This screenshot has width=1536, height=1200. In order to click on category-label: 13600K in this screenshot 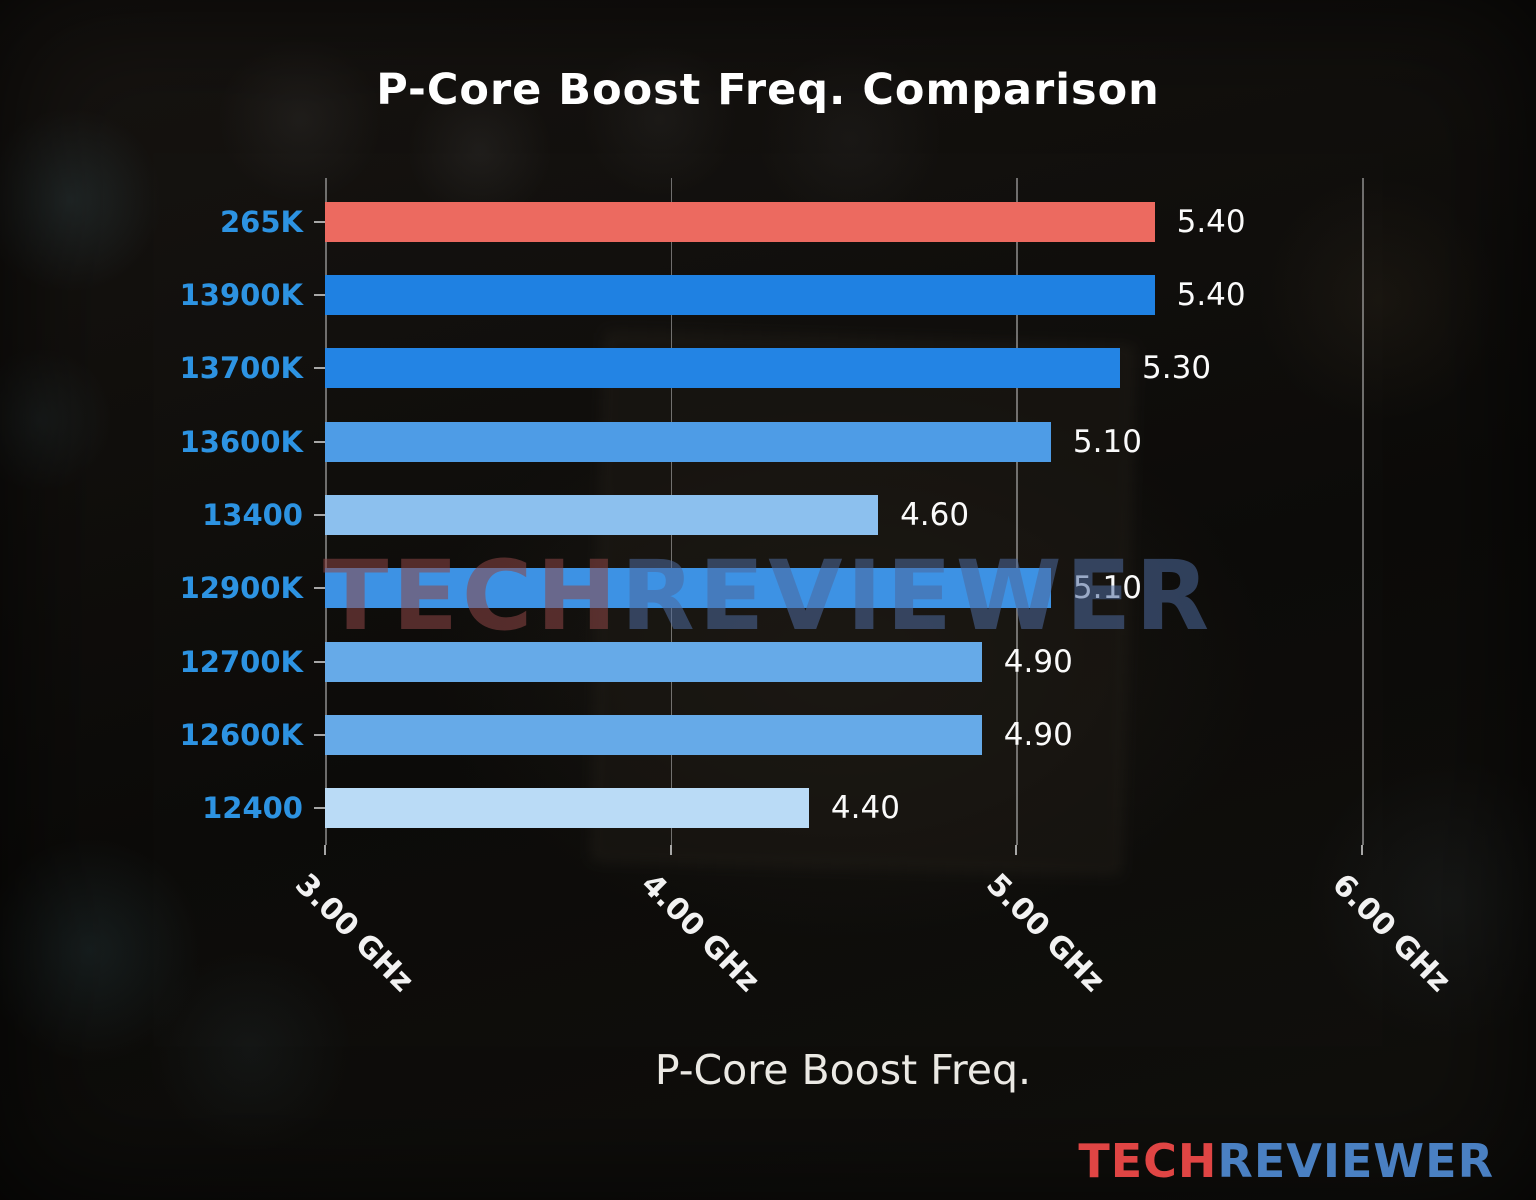, I will do `click(241, 441)`.